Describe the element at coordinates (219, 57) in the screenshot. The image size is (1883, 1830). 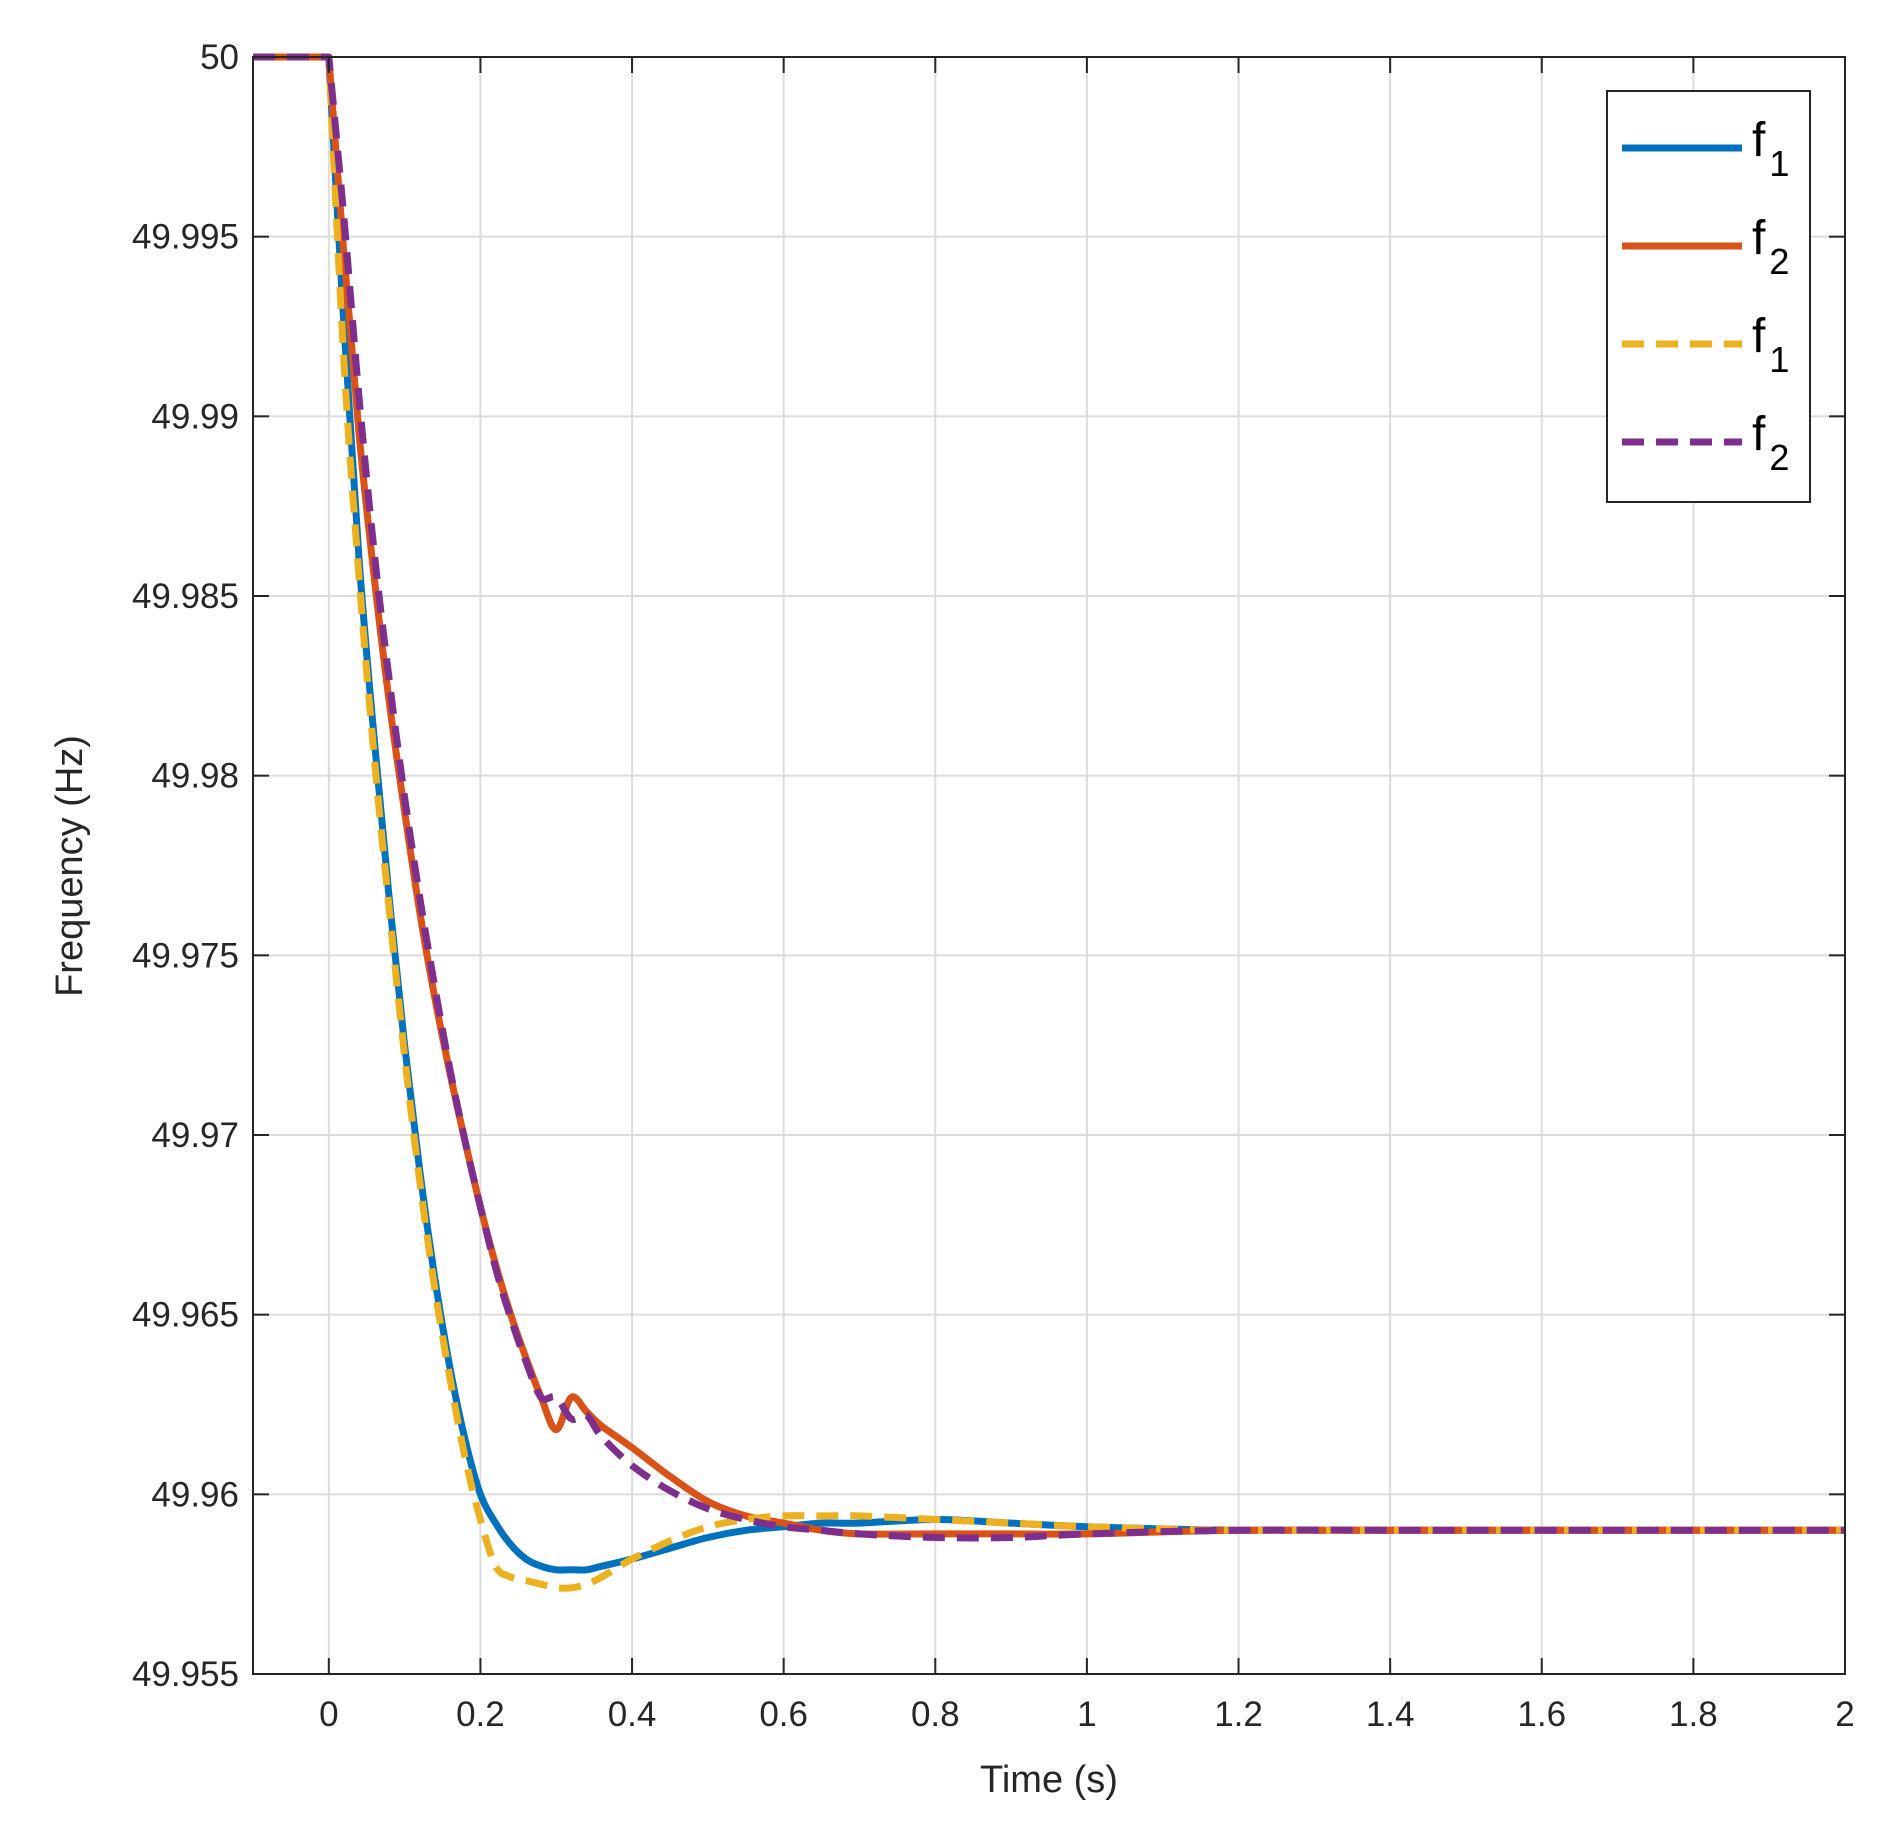
I see `y-tick-label: 50` at that location.